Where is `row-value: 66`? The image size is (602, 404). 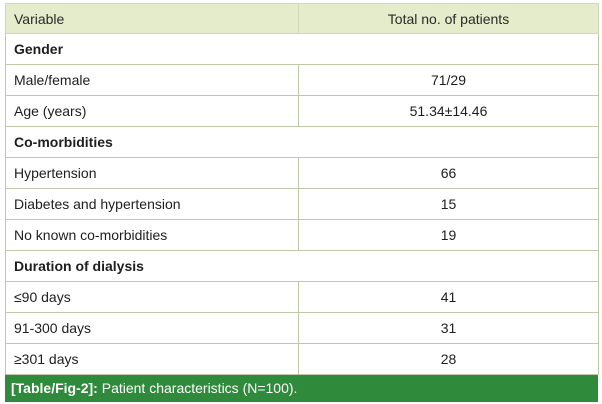
row-value: 66 is located at coordinates (448, 173).